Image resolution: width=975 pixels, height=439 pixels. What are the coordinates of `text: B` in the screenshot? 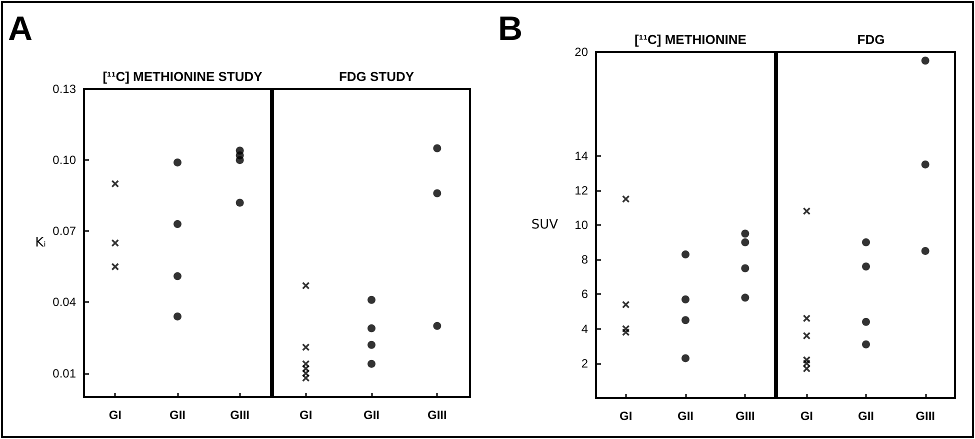 It's located at (510, 29).